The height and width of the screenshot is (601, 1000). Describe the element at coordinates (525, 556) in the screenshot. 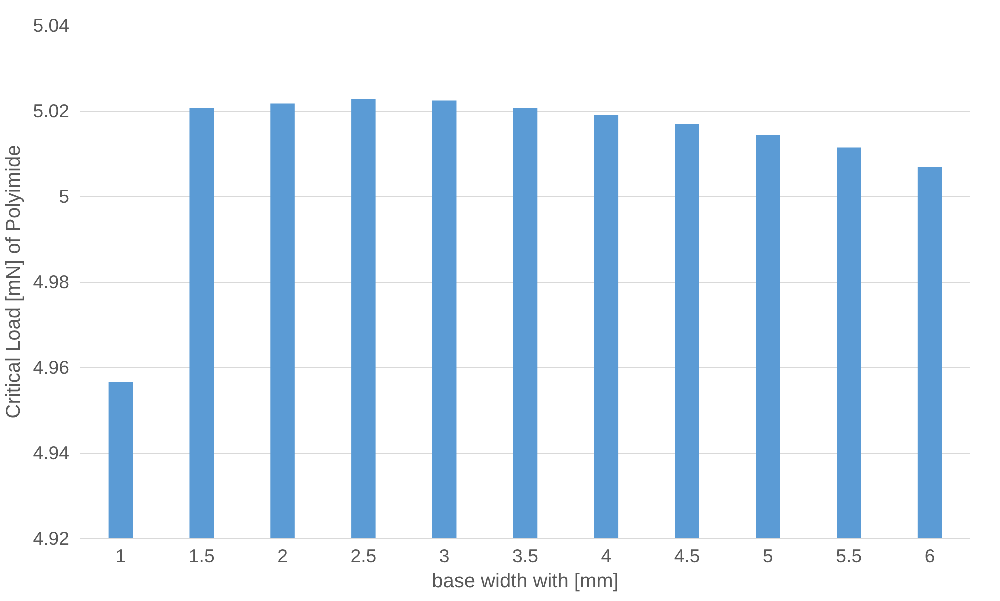

I see `x-tick-label: 3.5` at that location.